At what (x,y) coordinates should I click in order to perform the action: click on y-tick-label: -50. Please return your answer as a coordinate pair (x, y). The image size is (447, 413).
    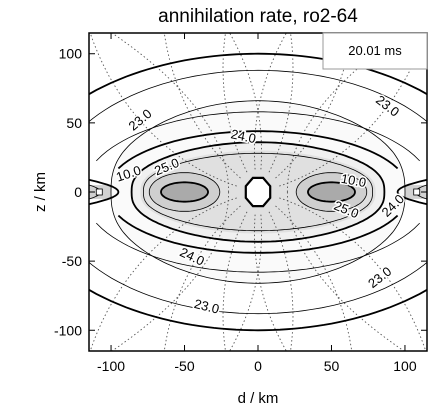
    Looking at the image, I should click on (72, 261).